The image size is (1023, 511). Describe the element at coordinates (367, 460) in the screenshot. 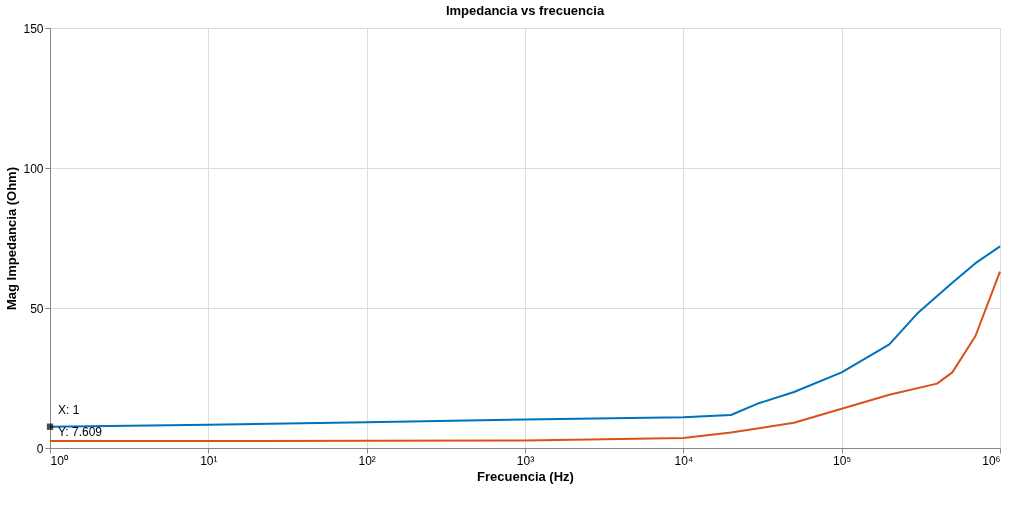

I see `x-tick-label: 10²` at that location.